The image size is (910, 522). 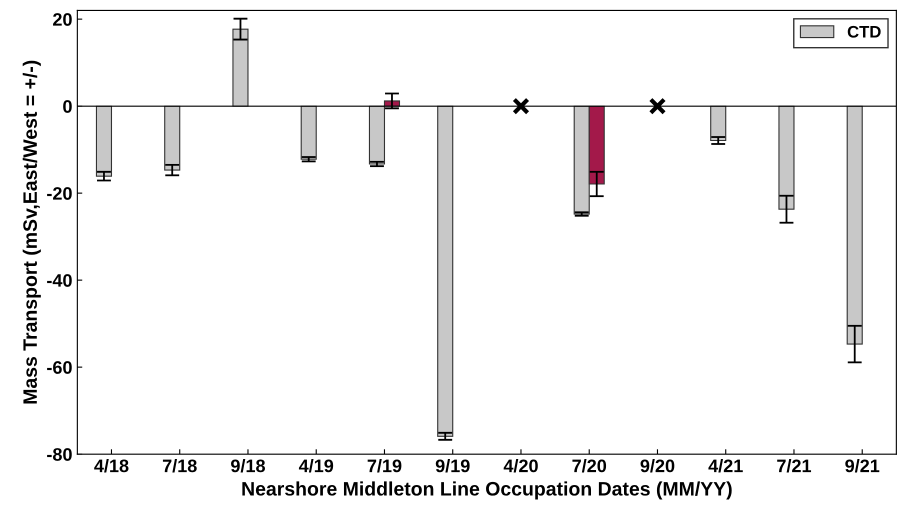 What do you see at coordinates (67, 106) in the screenshot?
I see `y-tick-label: 0` at bounding box center [67, 106].